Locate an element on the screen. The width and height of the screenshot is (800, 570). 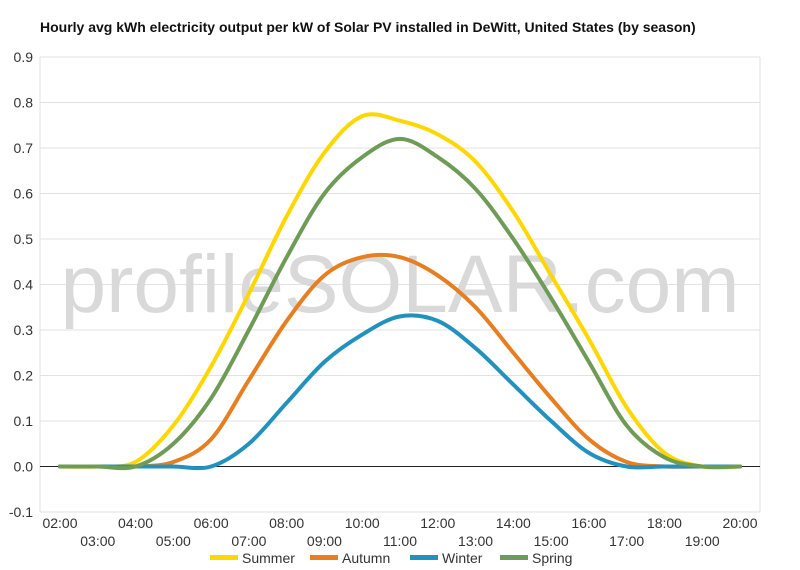
x-tick-label: 09:00 is located at coordinates (324, 541).